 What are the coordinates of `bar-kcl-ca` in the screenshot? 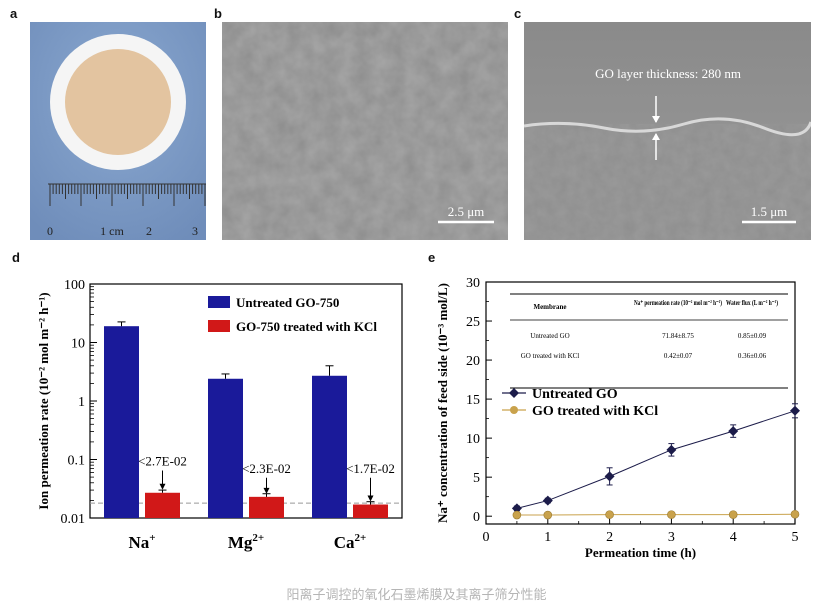 It's located at (370, 511).